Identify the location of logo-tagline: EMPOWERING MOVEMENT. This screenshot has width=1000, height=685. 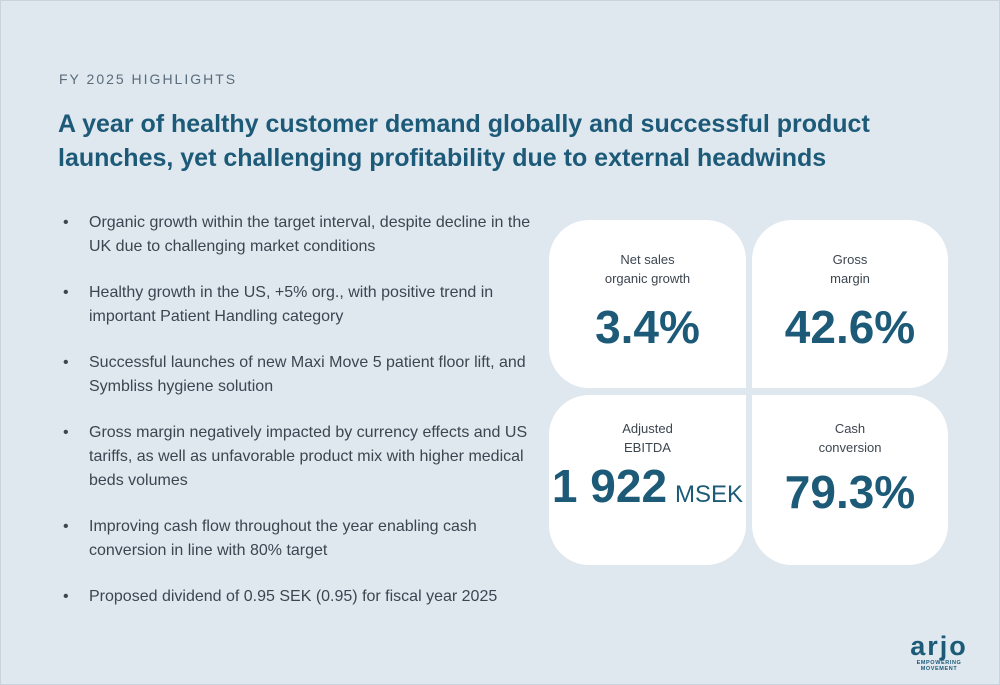
(939, 666).